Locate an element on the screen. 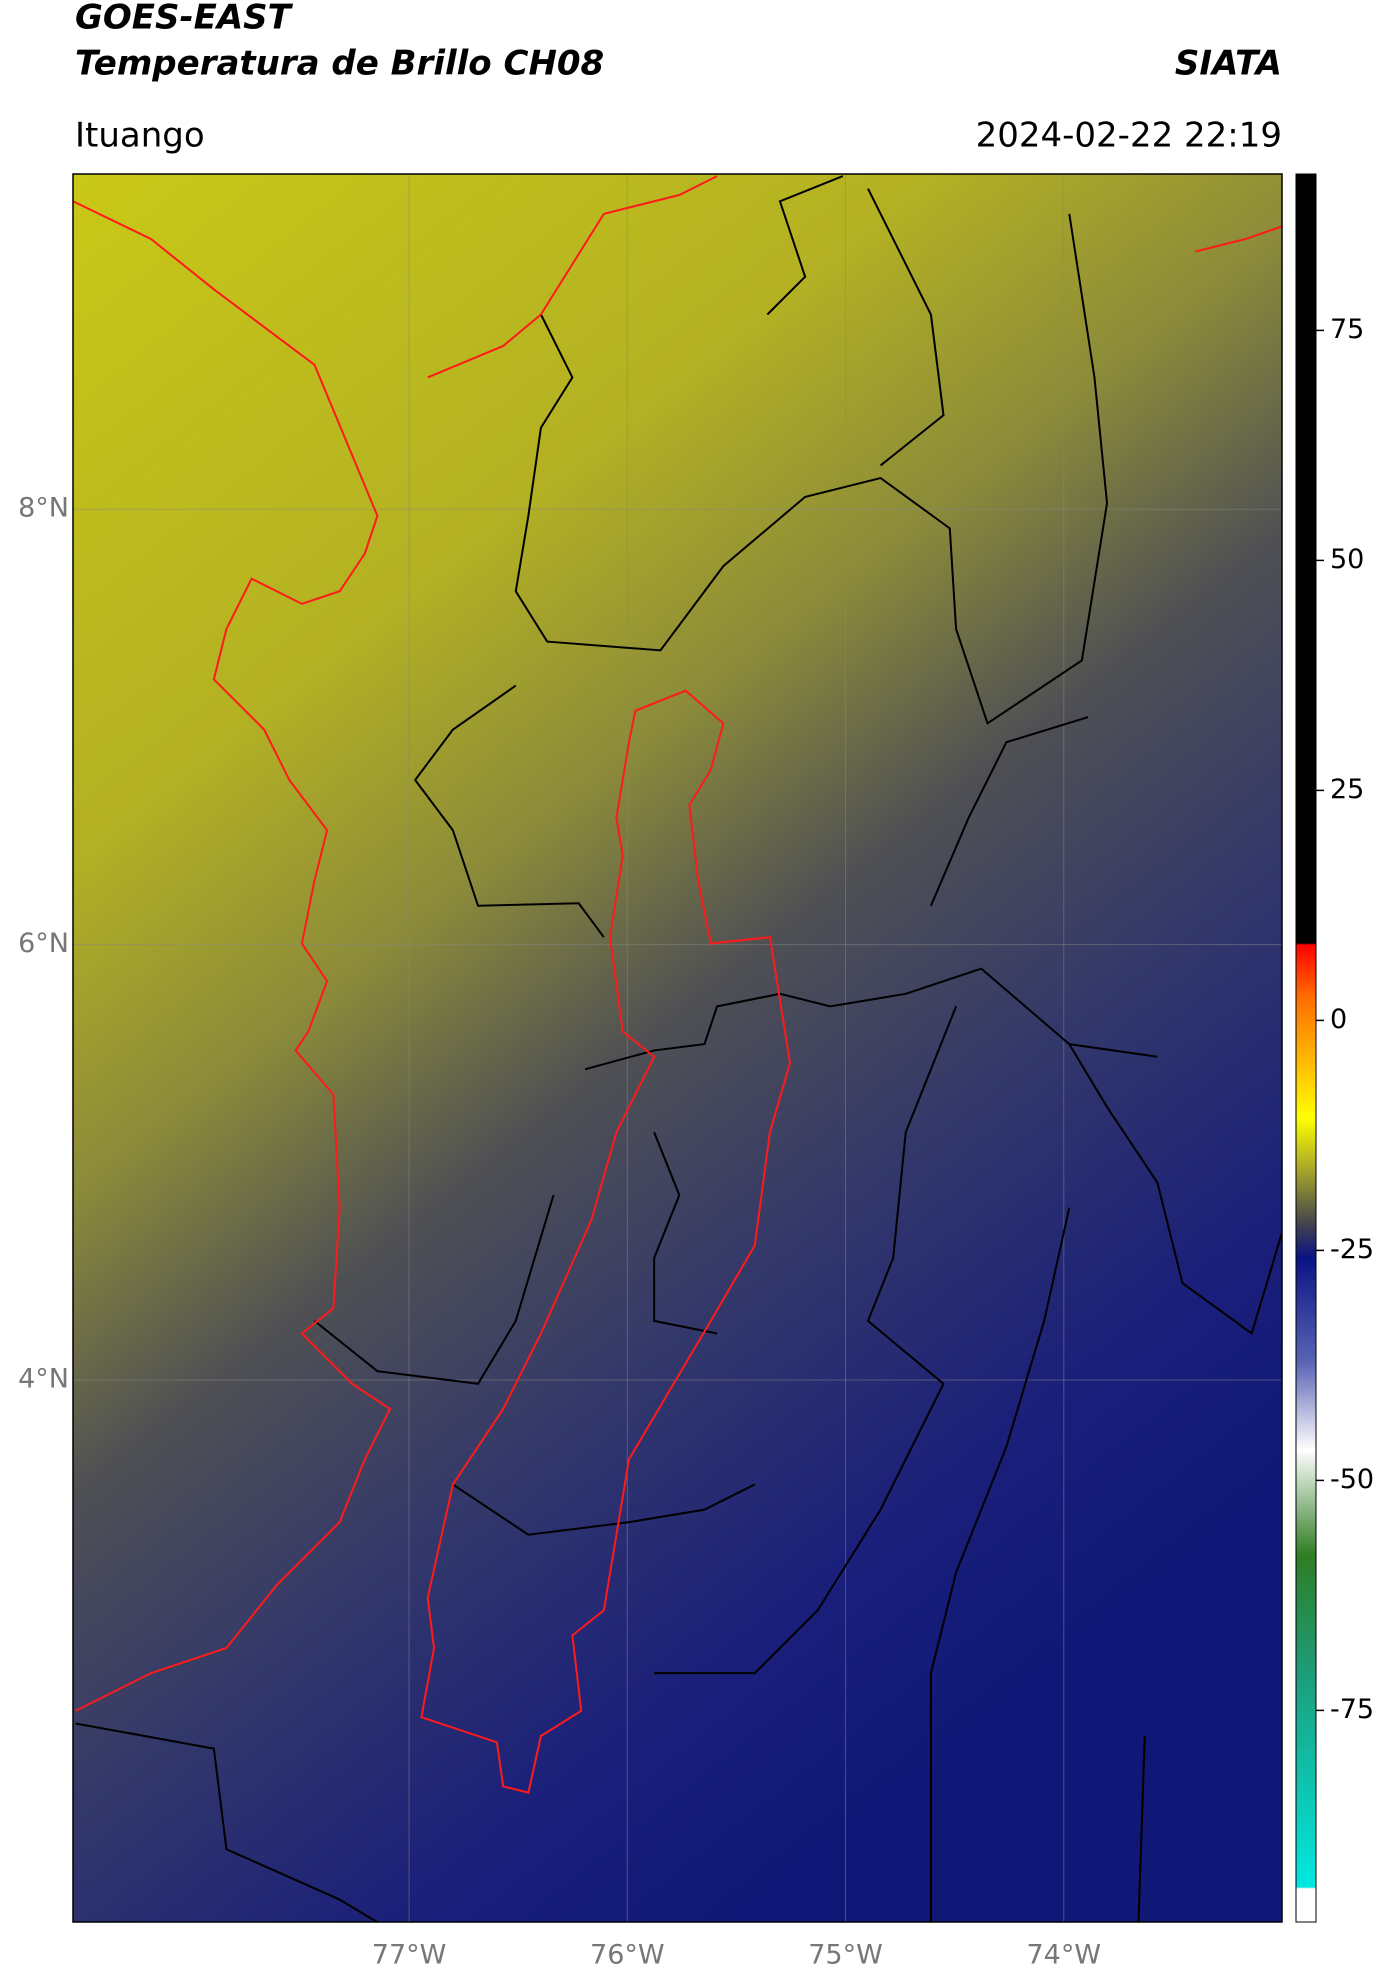 This screenshot has width=1384, height=1981. source: SIATA is located at coordinates (1228, 64).